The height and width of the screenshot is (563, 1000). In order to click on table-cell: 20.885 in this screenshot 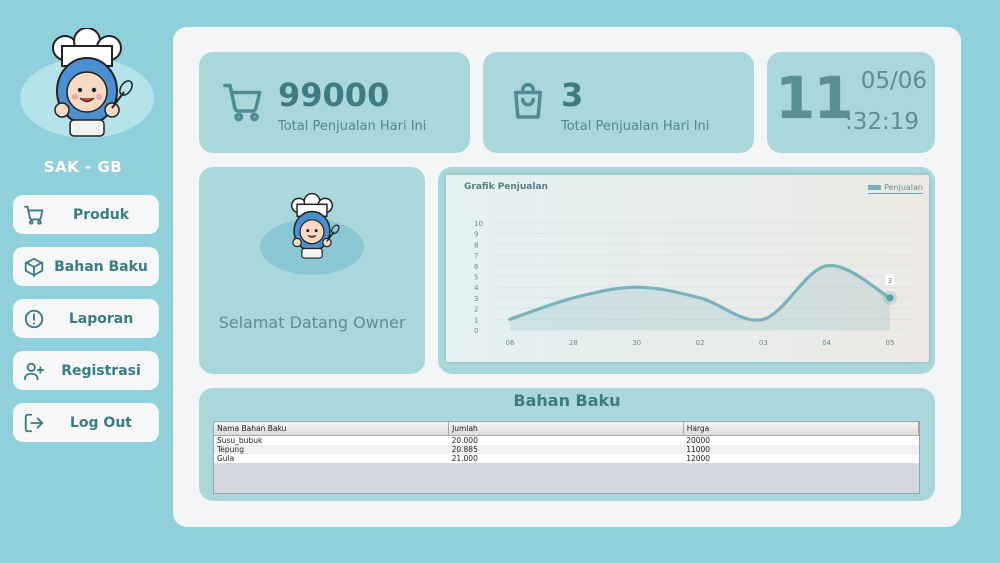, I will do `click(566, 449)`.